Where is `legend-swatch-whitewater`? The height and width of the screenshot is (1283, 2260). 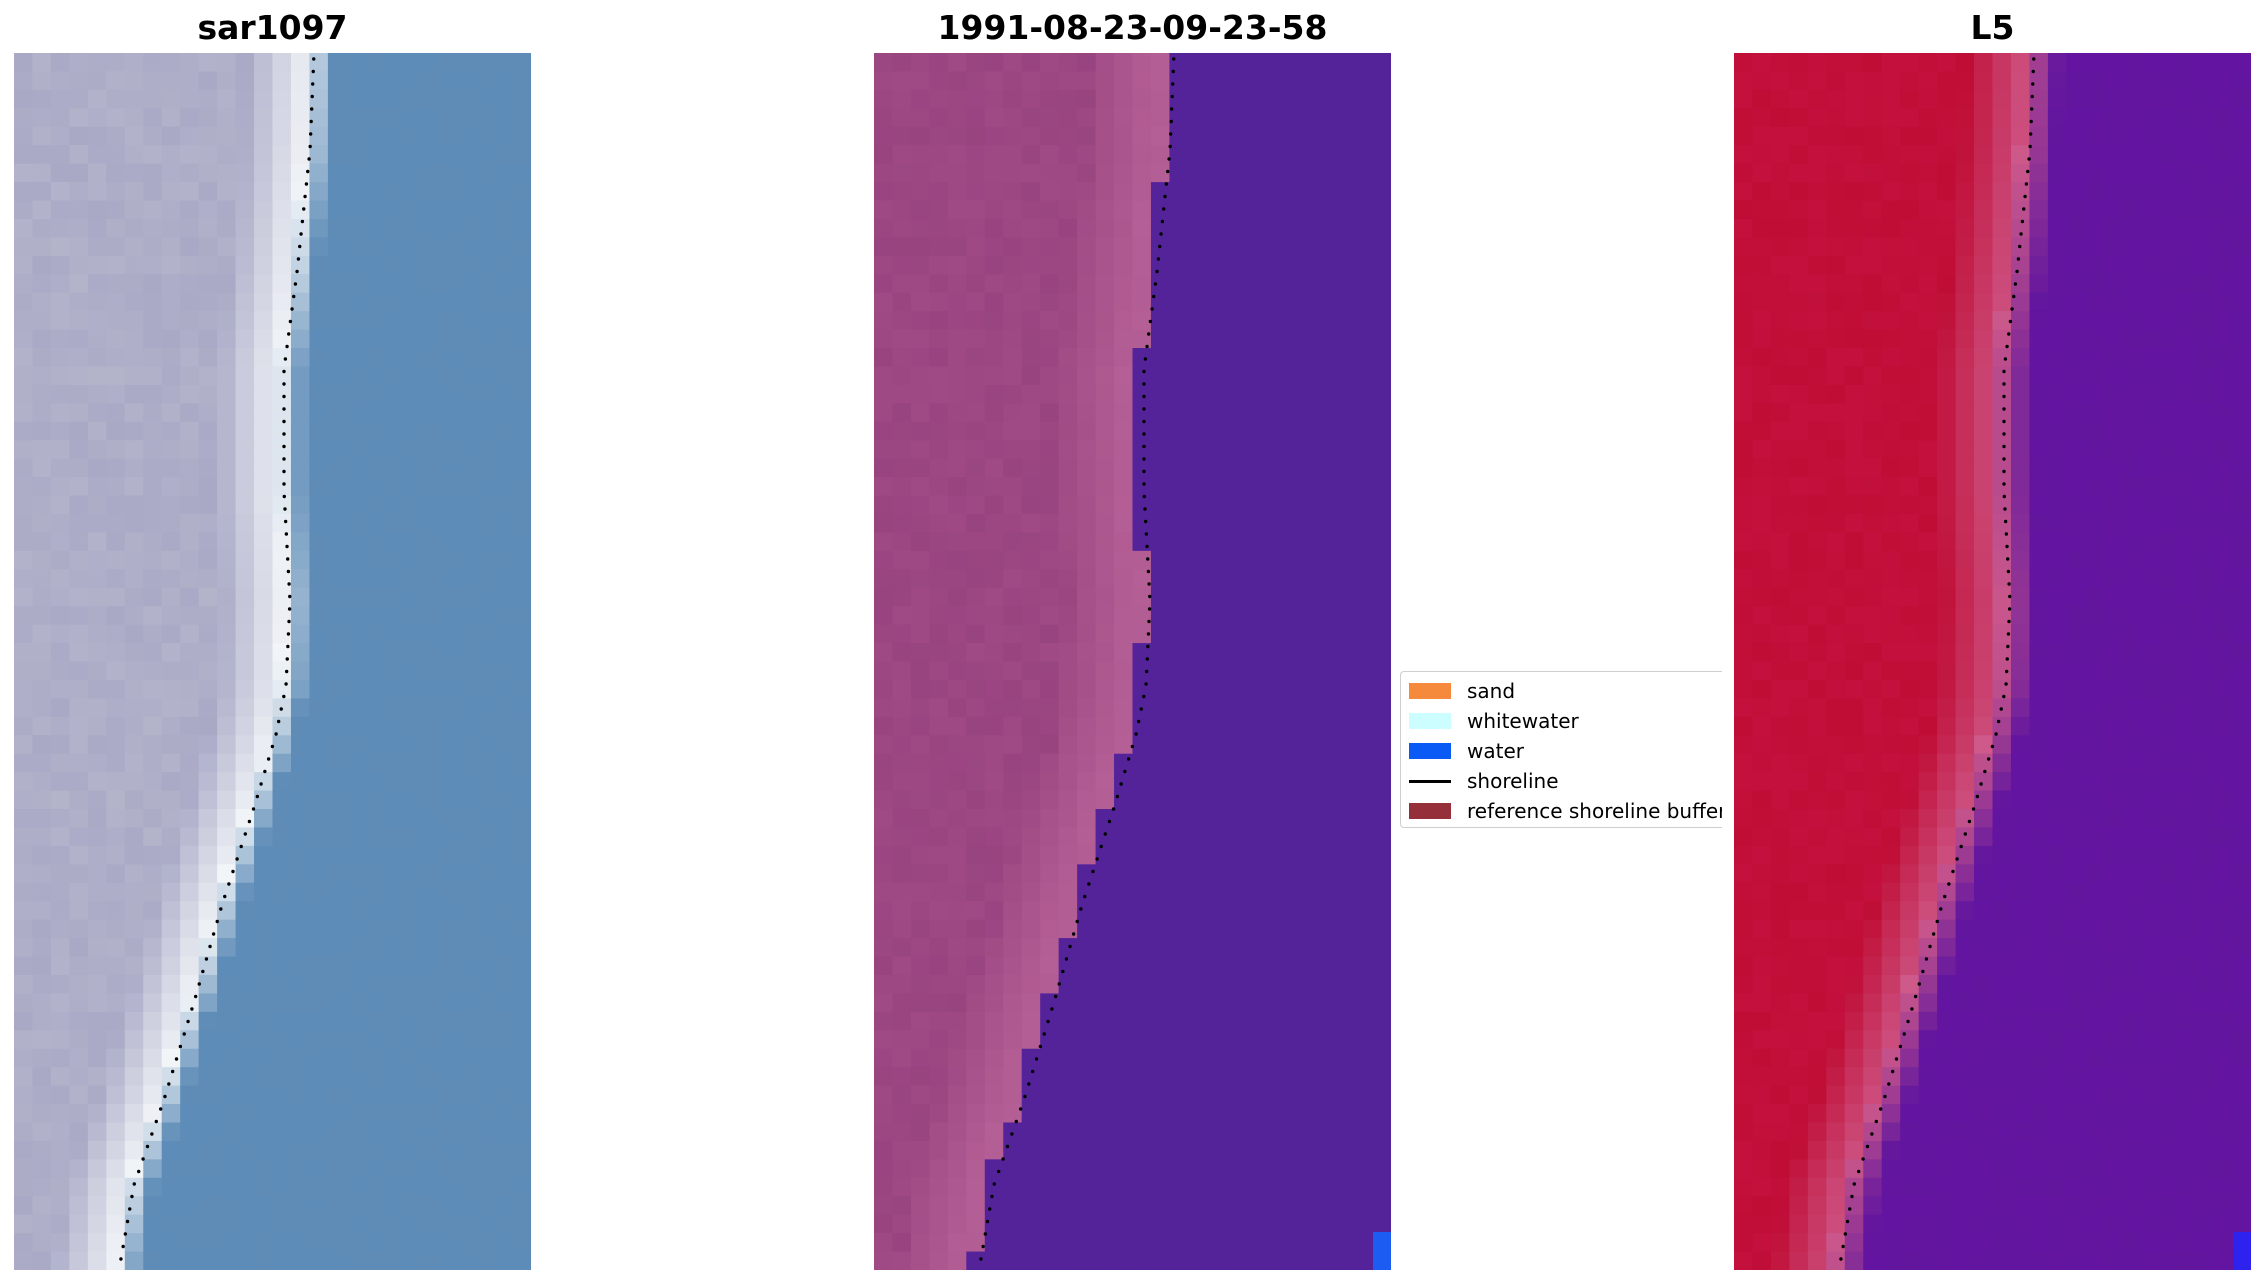
legend-swatch-whitewater is located at coordinates (1430, 721).